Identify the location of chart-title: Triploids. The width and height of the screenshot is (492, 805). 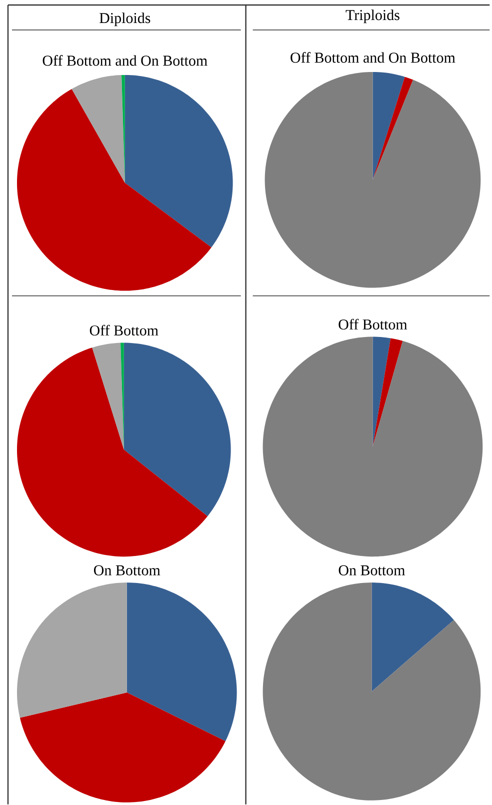
(373, 17).